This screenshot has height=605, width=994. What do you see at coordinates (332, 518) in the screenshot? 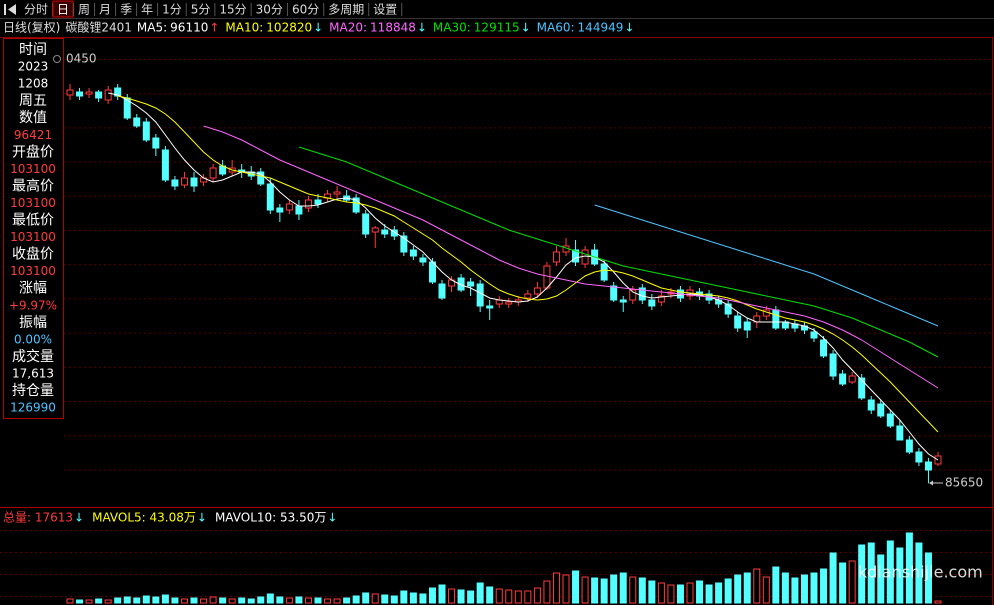
I see `volume-legend-trend: ↓` at bounding box center [332, 518].